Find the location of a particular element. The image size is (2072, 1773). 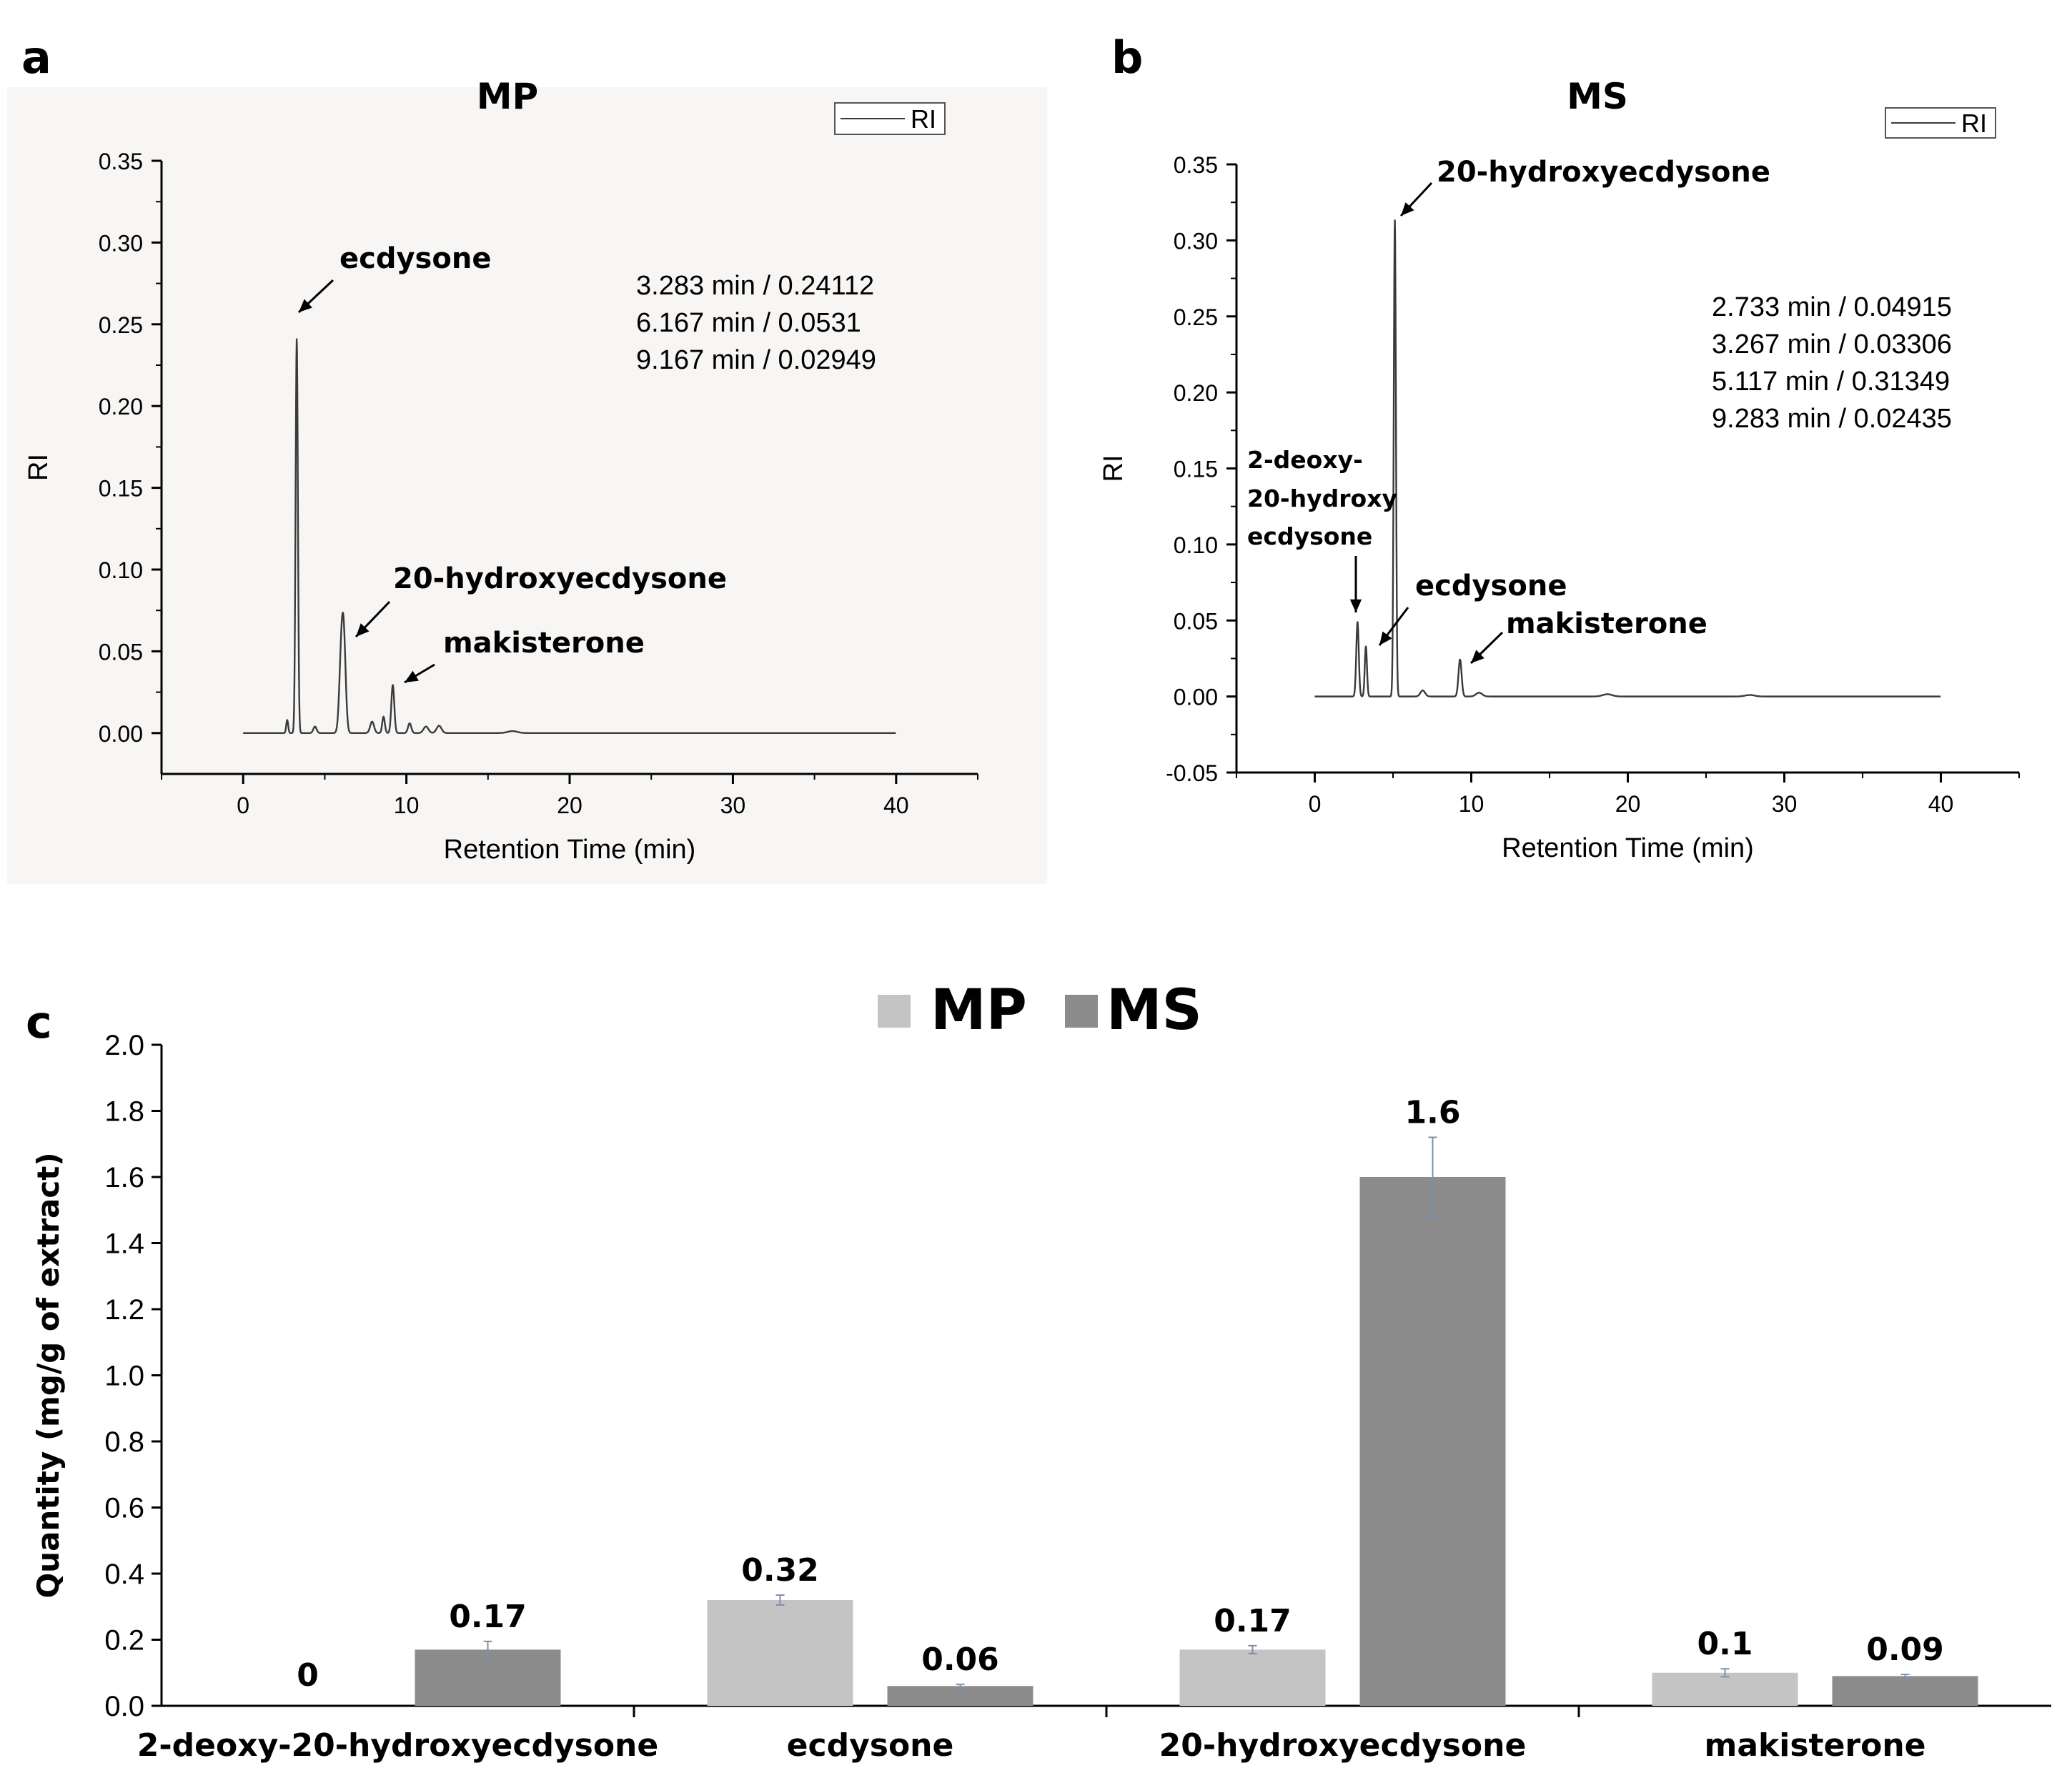

y-tick-label: 0.8 is located at coordinates (124, 1442).